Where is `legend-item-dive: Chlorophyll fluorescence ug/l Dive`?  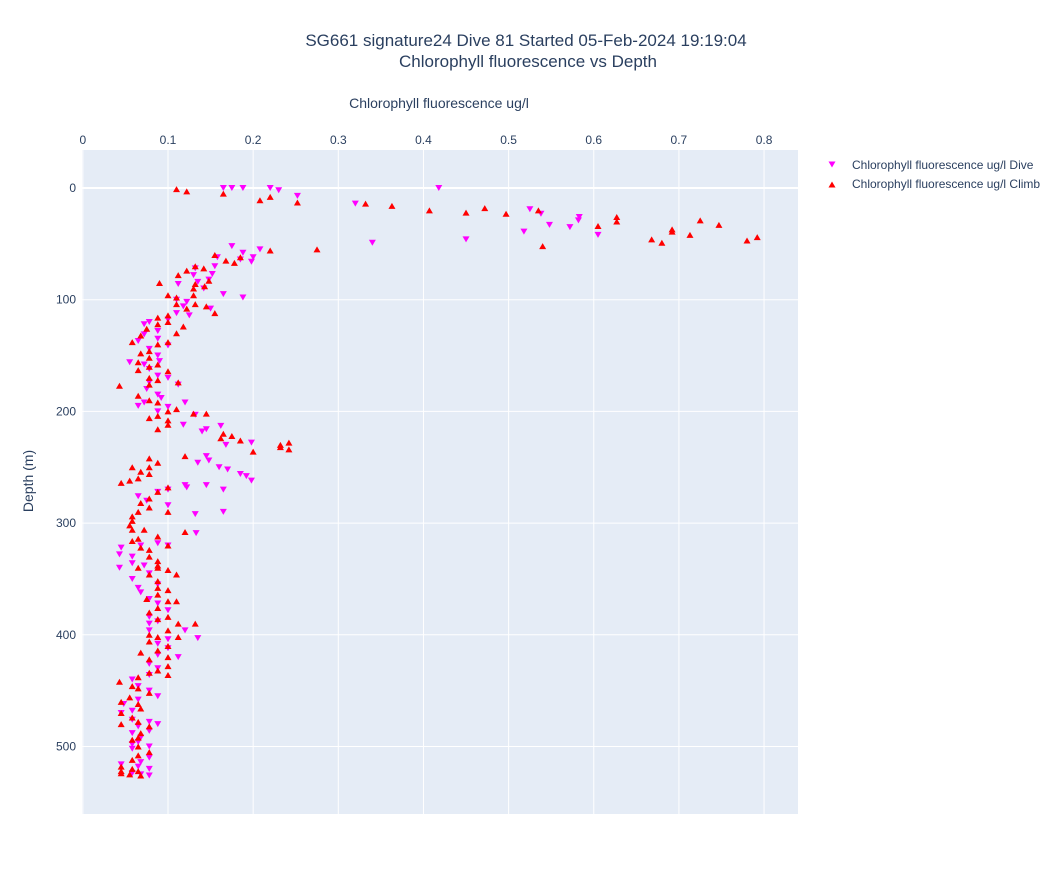 legend-item-dive: Chlorophyll fluorescence ug/l Dive is located at coordinates (931, 165).